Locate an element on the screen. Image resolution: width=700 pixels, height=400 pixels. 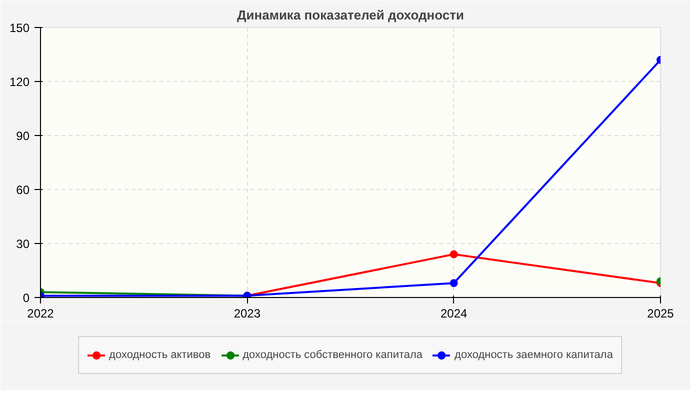
legend-label: доходность активов is located at coordinates (160, 355).